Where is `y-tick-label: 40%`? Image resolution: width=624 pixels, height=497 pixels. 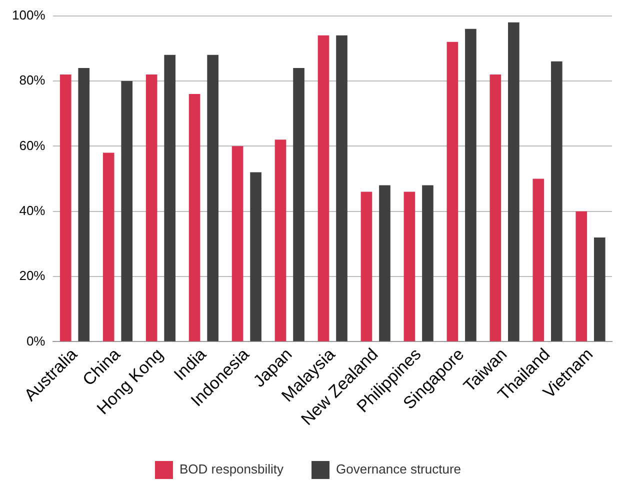
y-tick-label: 40% is located at coordinates (32, 210).